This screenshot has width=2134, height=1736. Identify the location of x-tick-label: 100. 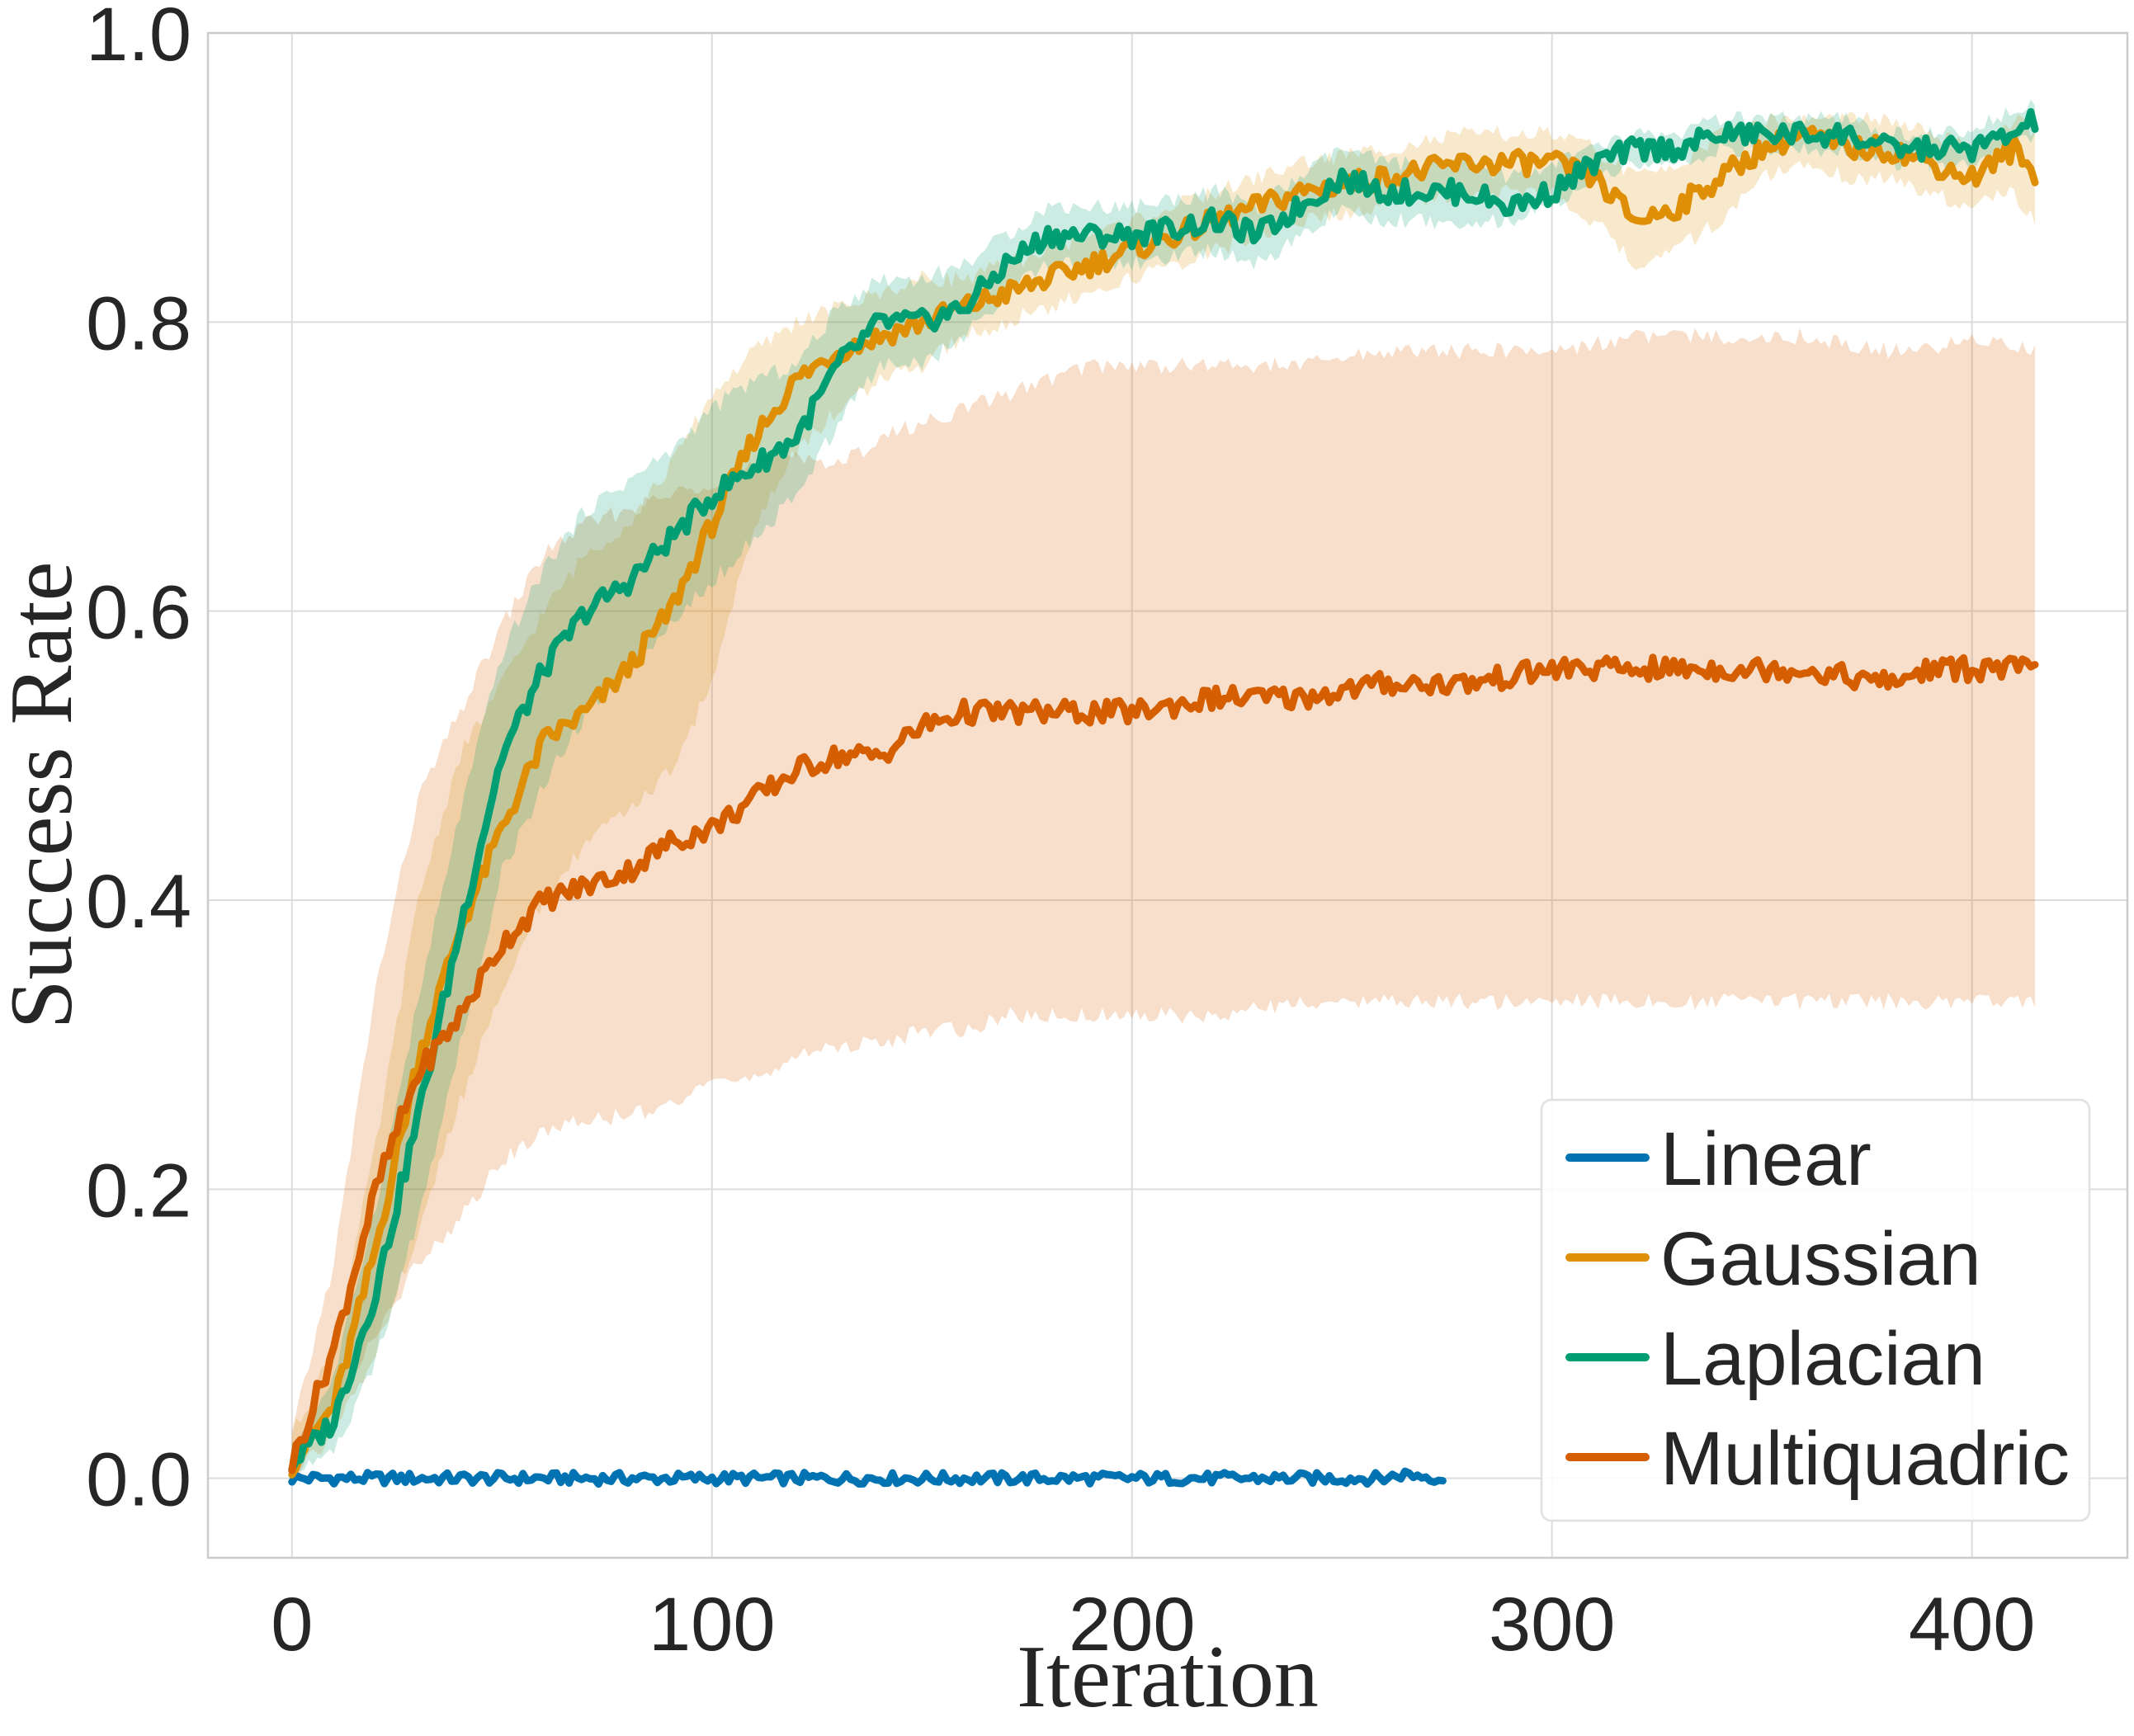
(712, 1625).